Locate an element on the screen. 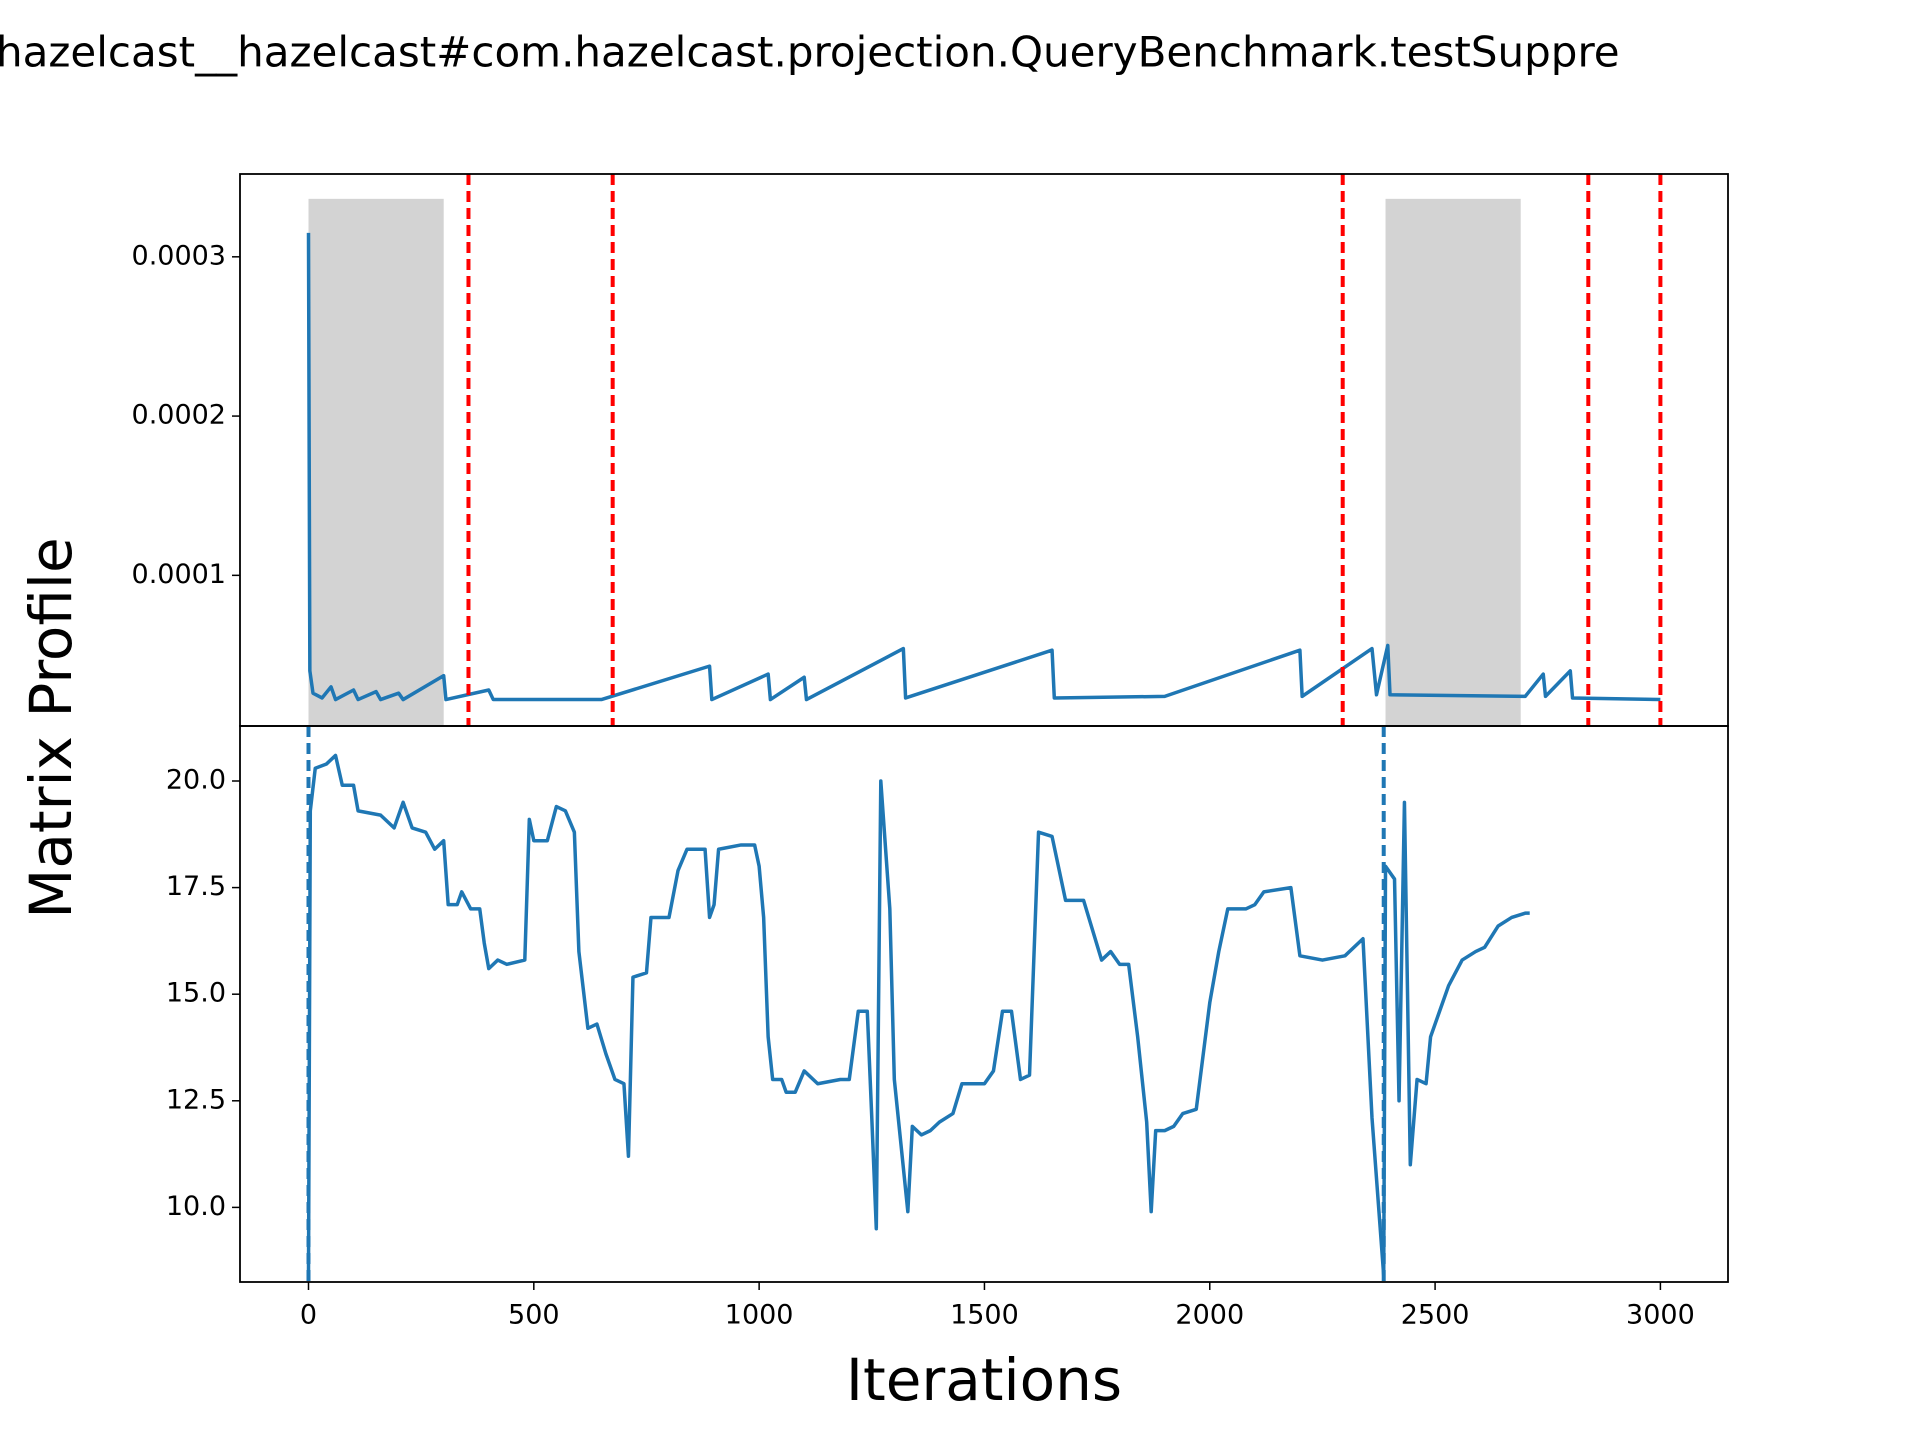  x-tick-label: 2500 is located at coordinates (1435, 1315).